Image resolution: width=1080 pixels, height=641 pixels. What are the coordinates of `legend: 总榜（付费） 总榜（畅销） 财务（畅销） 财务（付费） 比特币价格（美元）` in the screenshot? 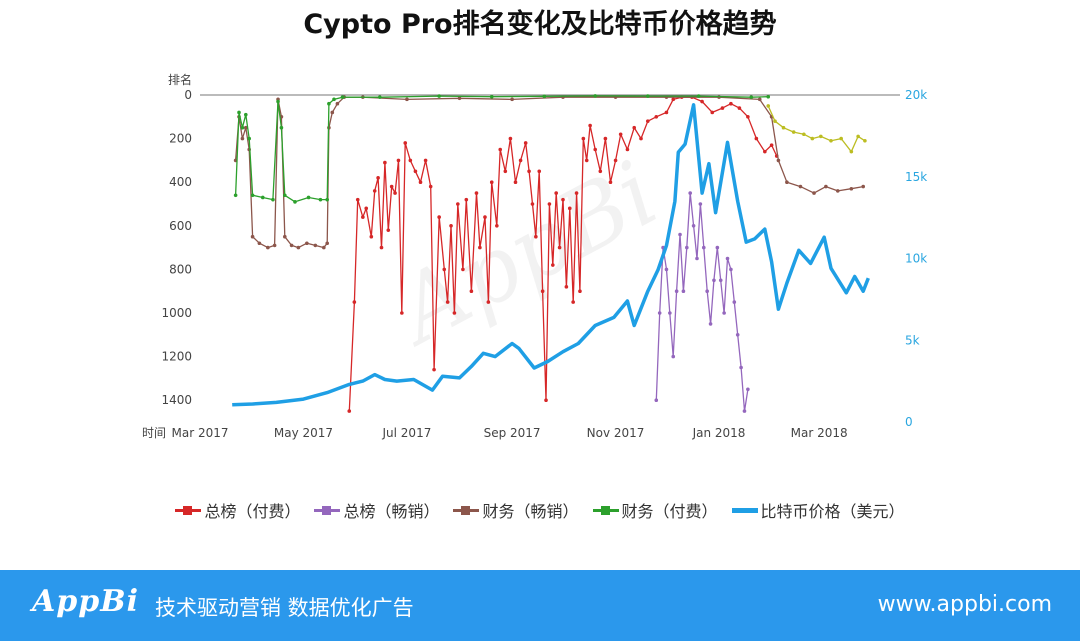 It's located at (540, 510).